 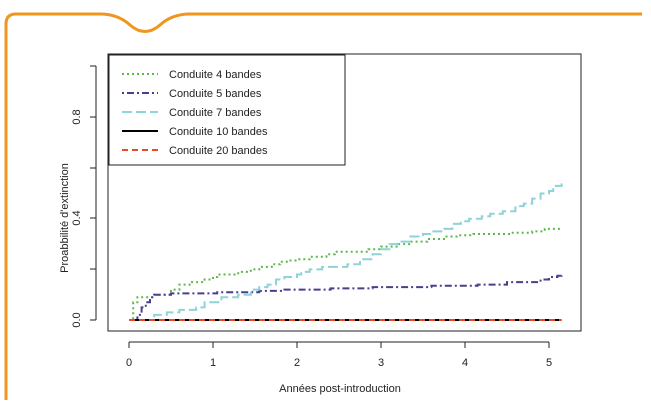 What do you see at coordinates (465, 363) in the screenshot?
I see `x-tick-label-4: 4` at bounding box center [465, 363].